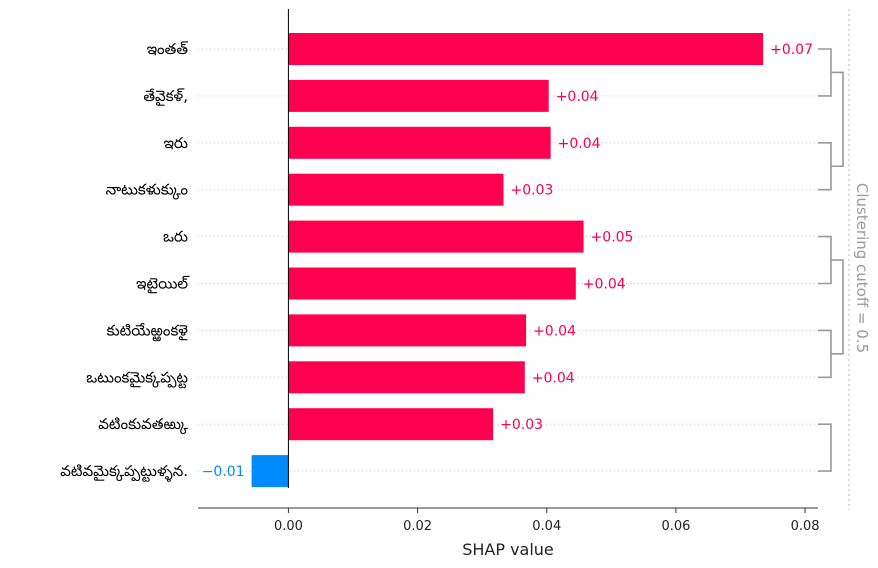 The width and height of the screenshot is (878, 568). What do you see at coordinates (508, 549) in the screenshot?
I see `x-axis-title: SHAP value` at bounding box center [508, 549].